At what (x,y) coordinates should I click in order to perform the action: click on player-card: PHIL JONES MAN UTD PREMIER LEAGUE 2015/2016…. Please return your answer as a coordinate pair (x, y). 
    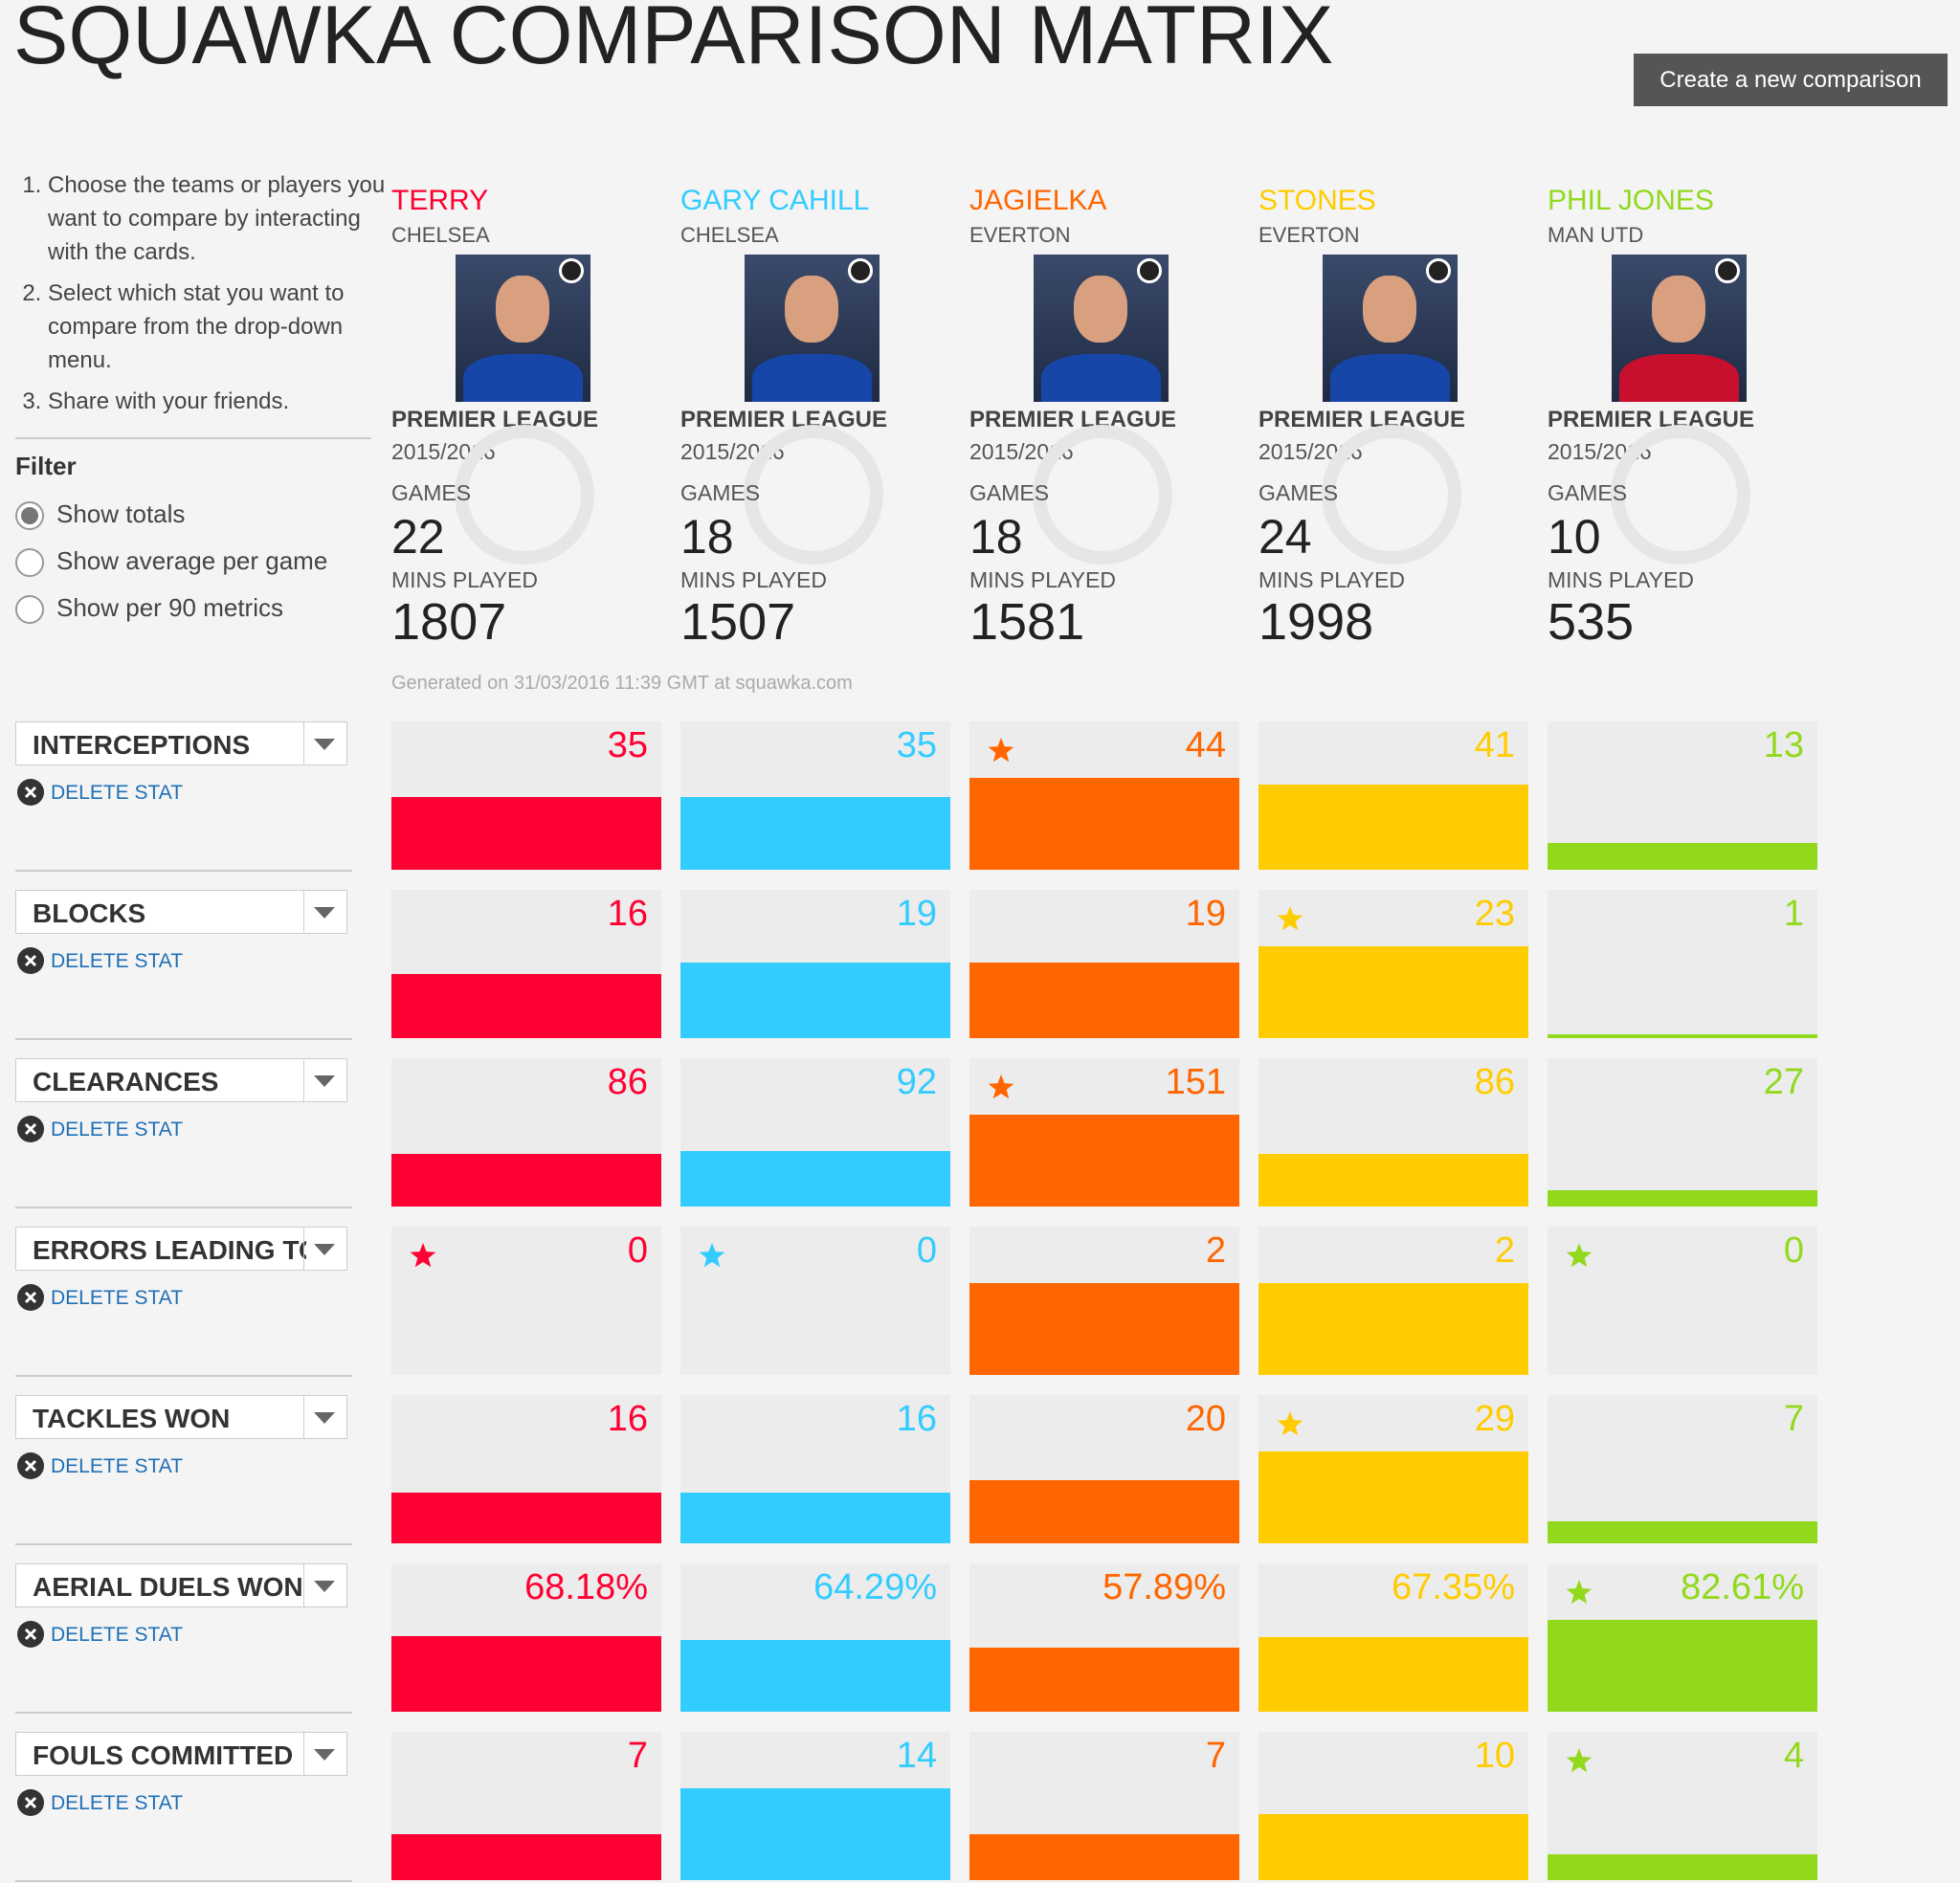
    Looking at the image, I should click on (1681, 418).